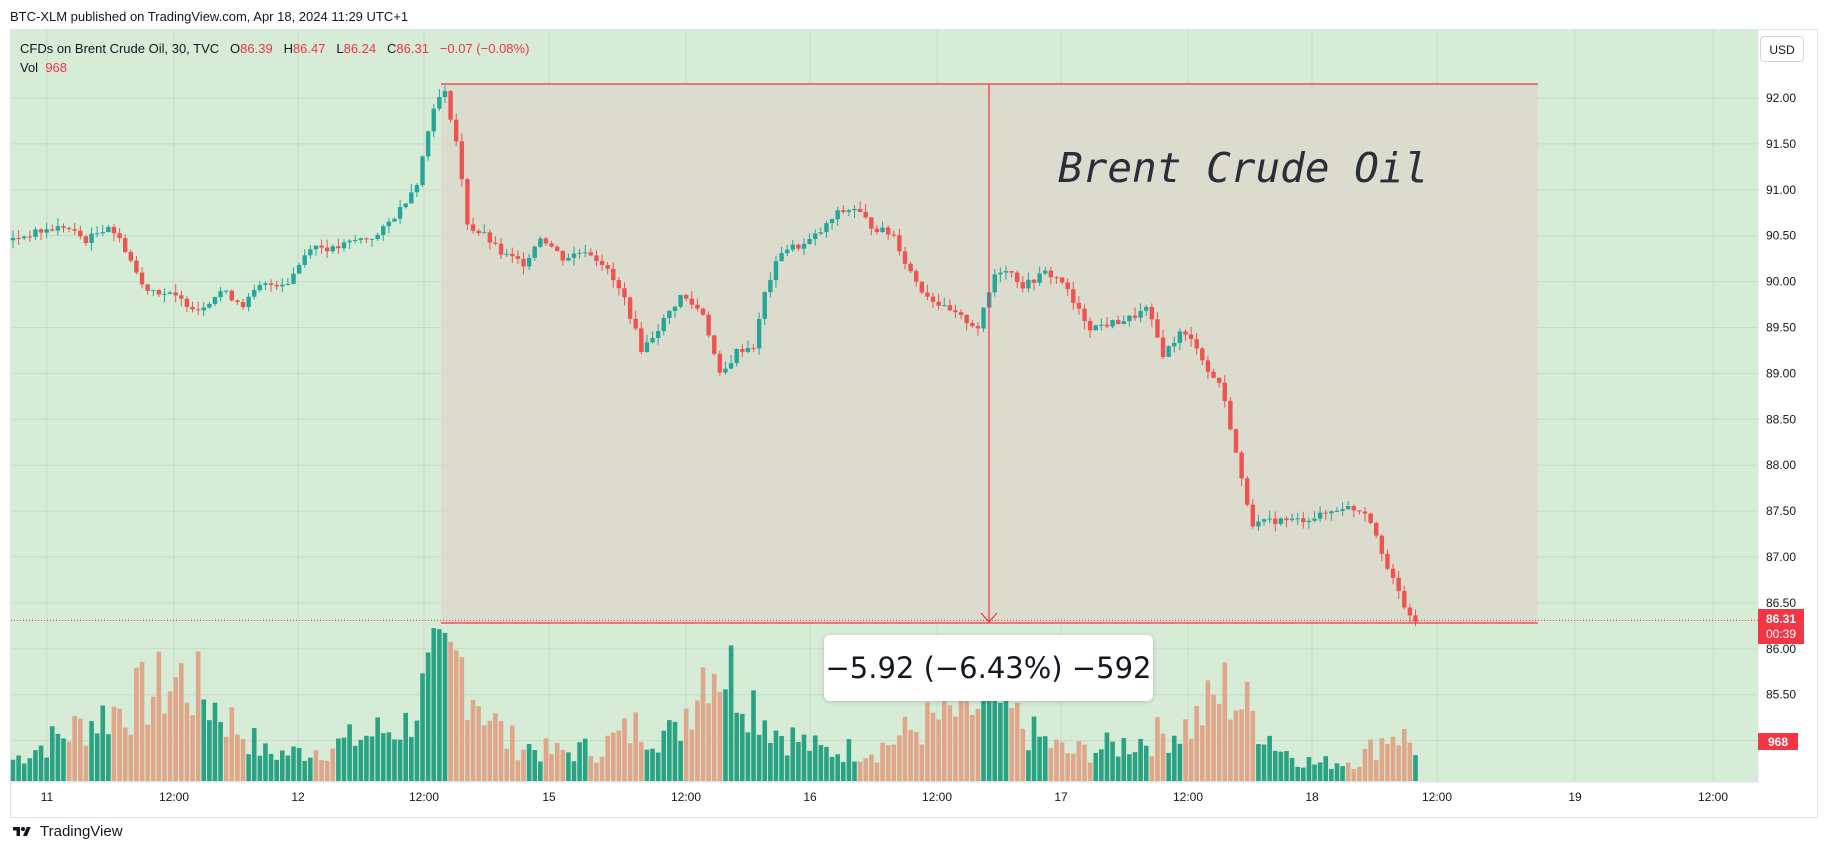  I want to click on low-value: 86.24, so click(360, 48).